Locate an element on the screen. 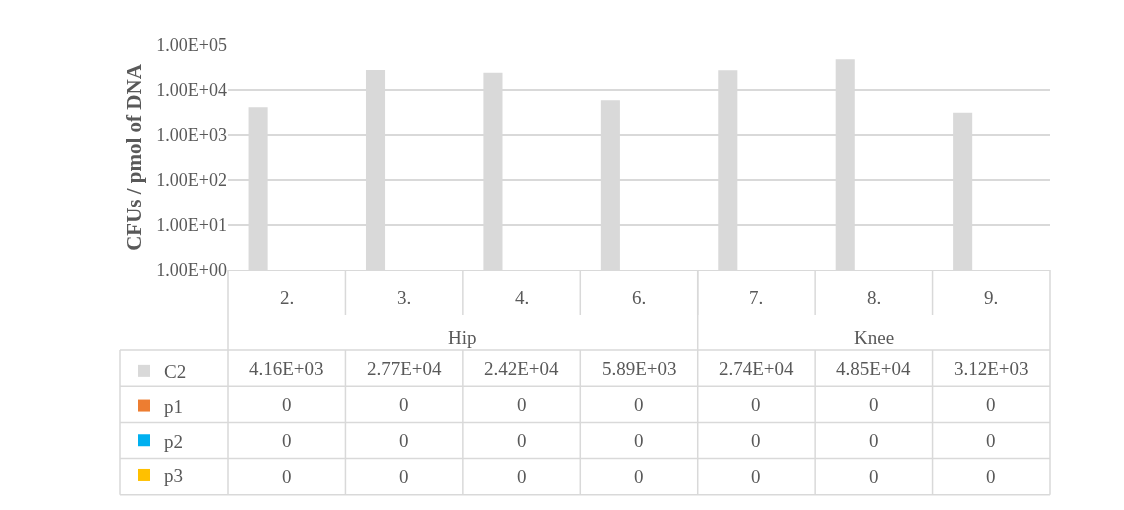  x-tick-label: 9. is located at coordinates (991, 297).